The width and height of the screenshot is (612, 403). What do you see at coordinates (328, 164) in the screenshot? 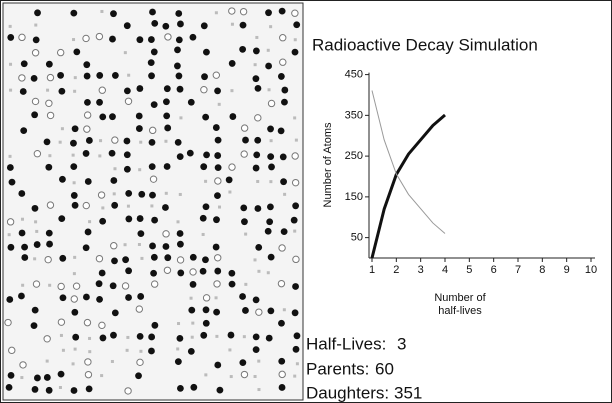
I see `y-axis-label: Number of Atoms` at bounding box center [328, 164].